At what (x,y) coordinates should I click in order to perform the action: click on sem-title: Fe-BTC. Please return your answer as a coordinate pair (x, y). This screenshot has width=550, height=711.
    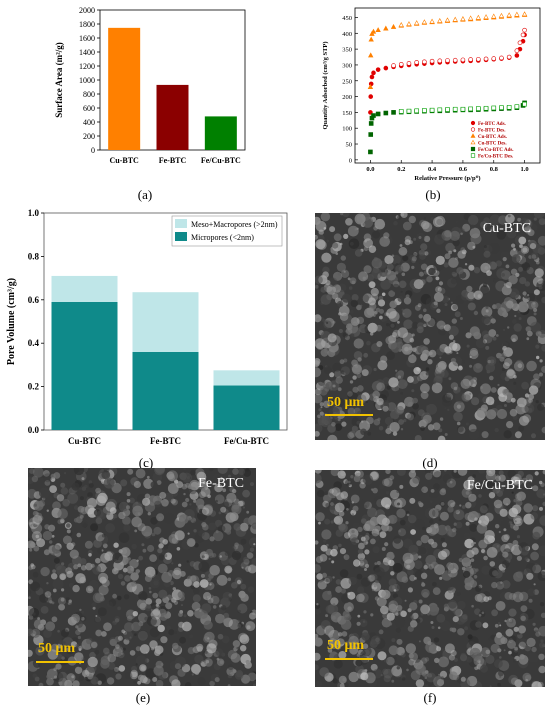
    Looking at the image, I should click on (221, 483).